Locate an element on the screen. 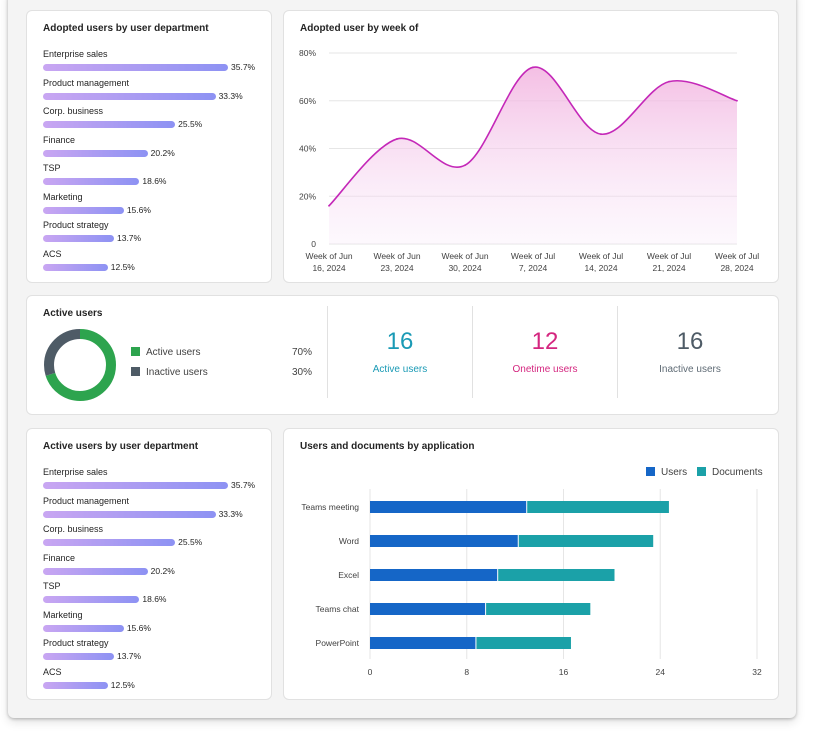 This screenshot has height=751, width=833. card-title: Active users by user department is located at coordinates (121, 446).